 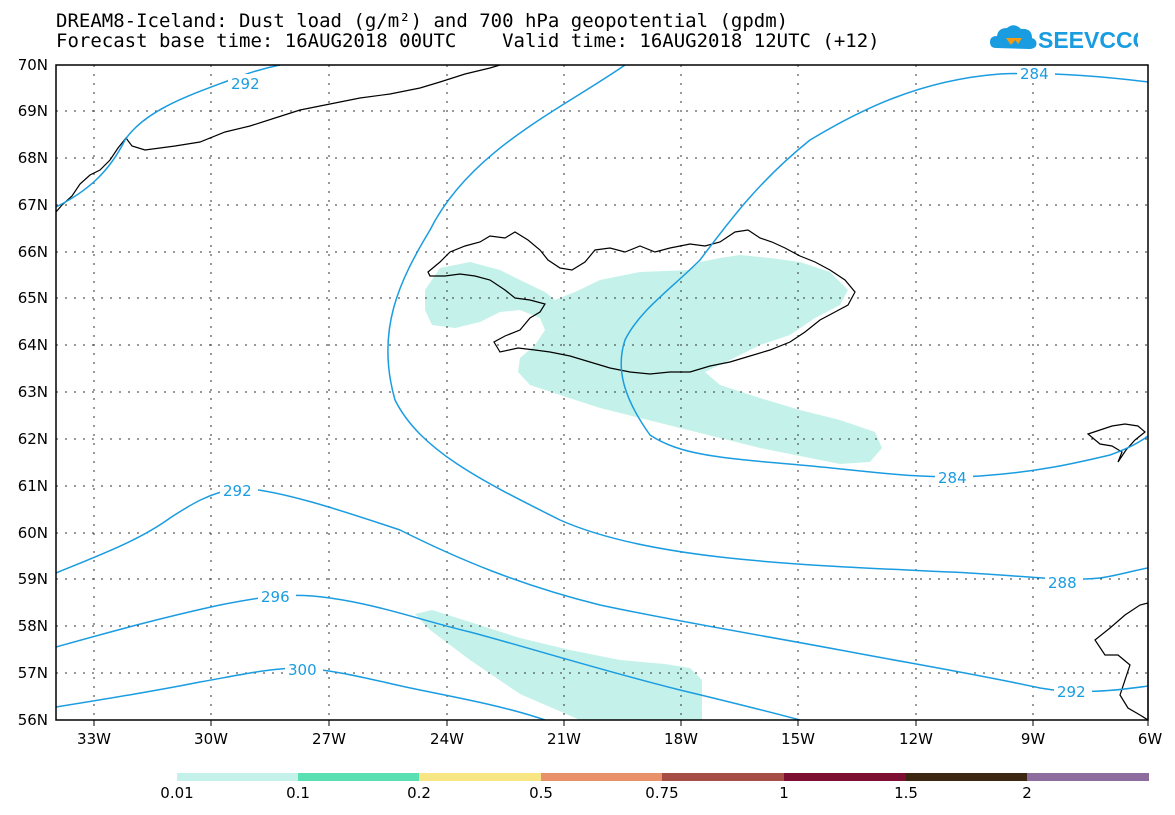 What do you see at coordinates (1088, 40) in the screenshot?
I see `logo-text: SEEVCCC` at bounding box center [1088, 40].